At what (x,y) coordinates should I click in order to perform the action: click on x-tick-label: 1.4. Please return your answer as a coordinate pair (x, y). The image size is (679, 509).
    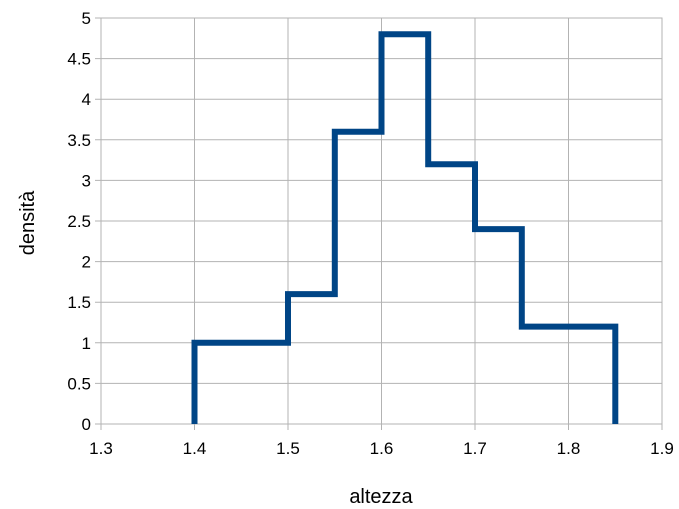
    Looking at the image, I should click on (195, 448).